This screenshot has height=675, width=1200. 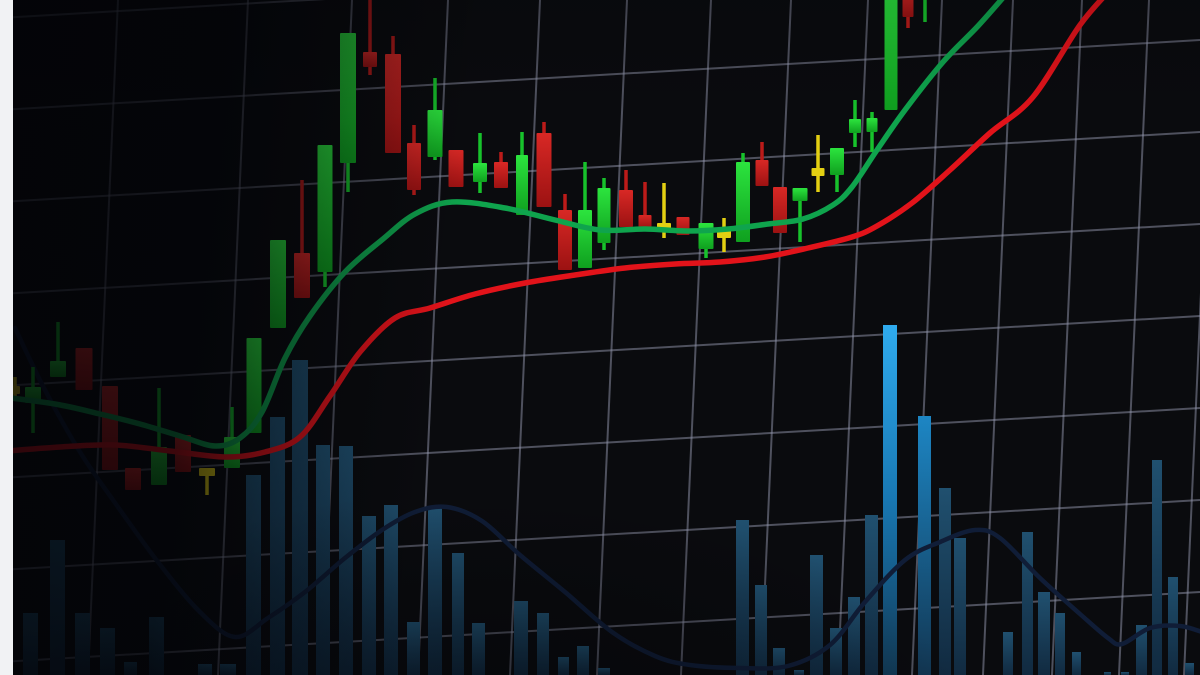 What do you see at coordinates (600, 351) in the screenshot?
I see `grid-horizontal-line` at bounding box center [600, 351].